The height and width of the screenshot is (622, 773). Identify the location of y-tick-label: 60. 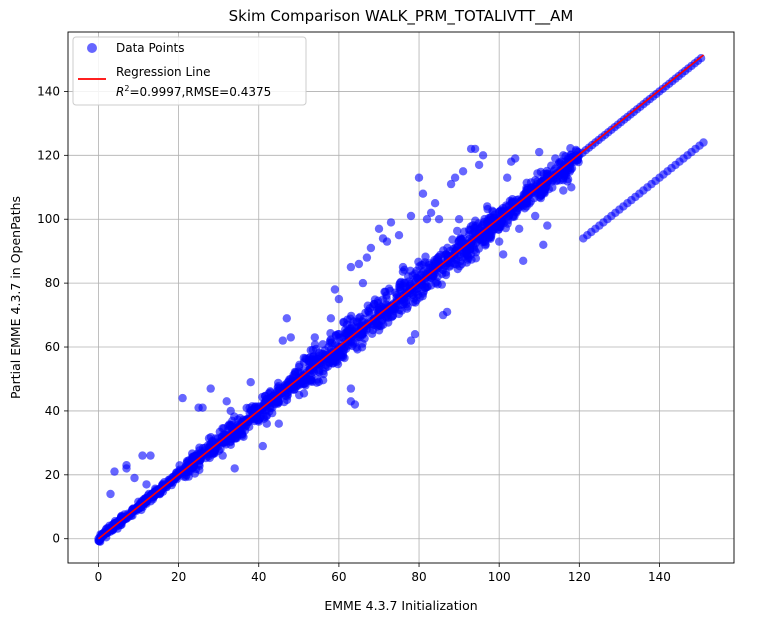
(52, 347).